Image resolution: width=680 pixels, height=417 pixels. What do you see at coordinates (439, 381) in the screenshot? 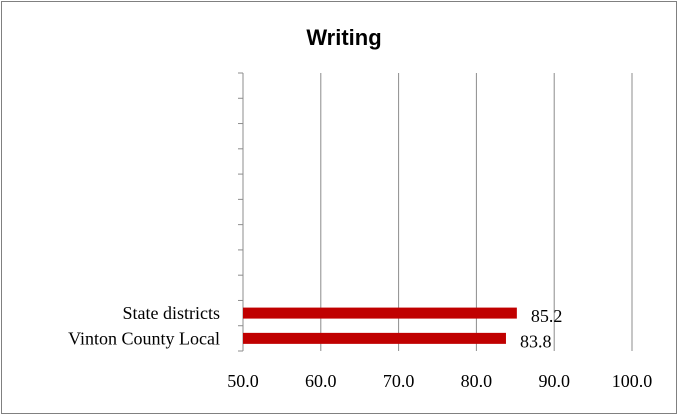
I see `x-tick-labels: 50.0 60.0 70.0 80.0 90.0 100.0` at bounding box center [439, 381].